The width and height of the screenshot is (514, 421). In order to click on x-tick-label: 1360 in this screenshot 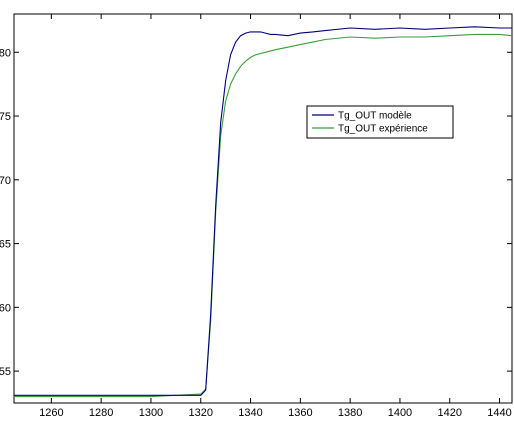, I will do `click(300, 413)`.